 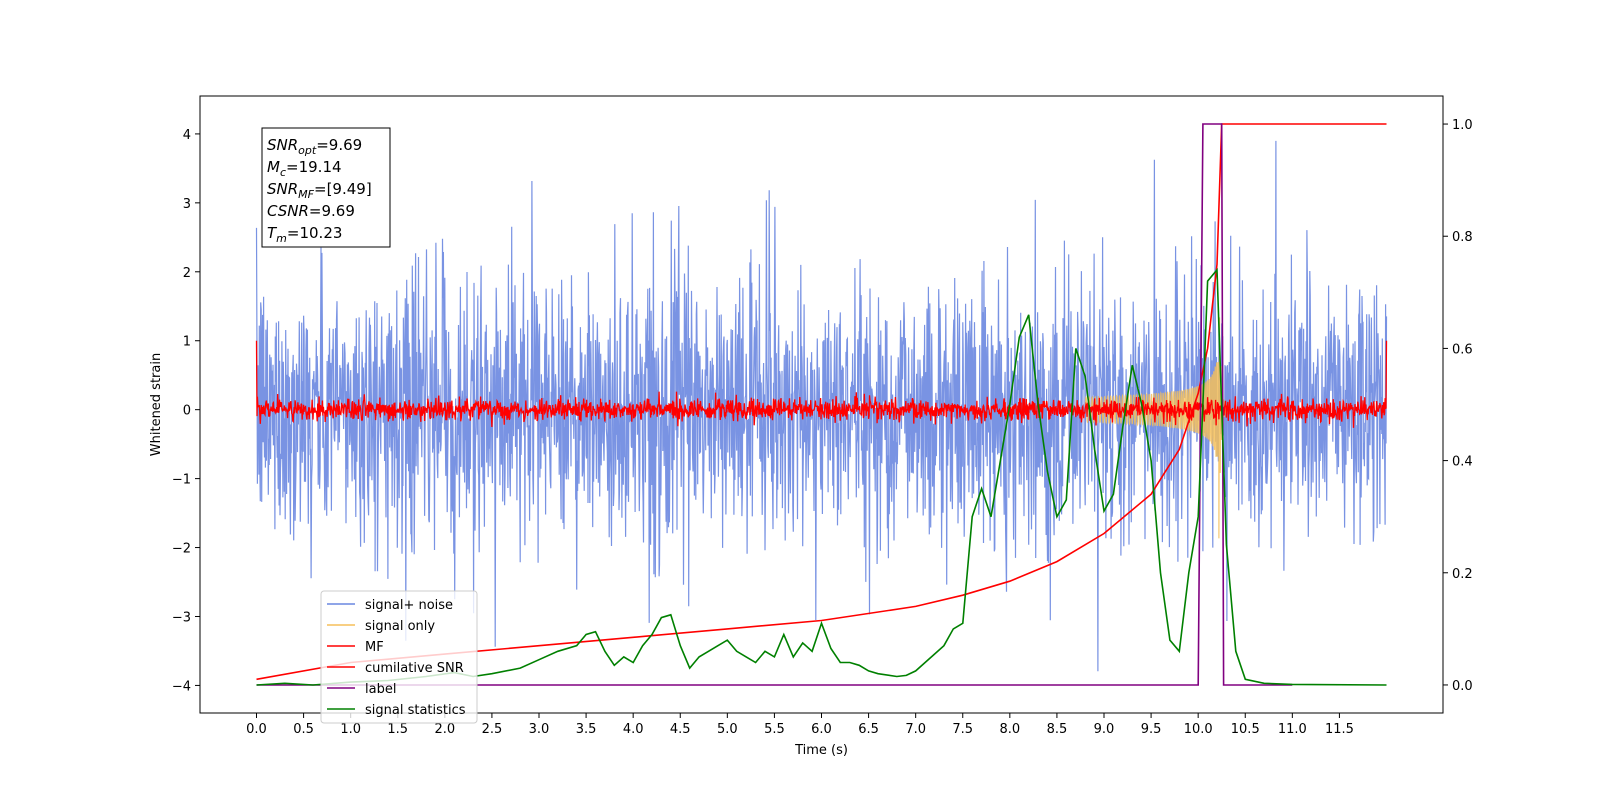 I want to click on x-tick-label: 3.0, so click(x=539, y=729).